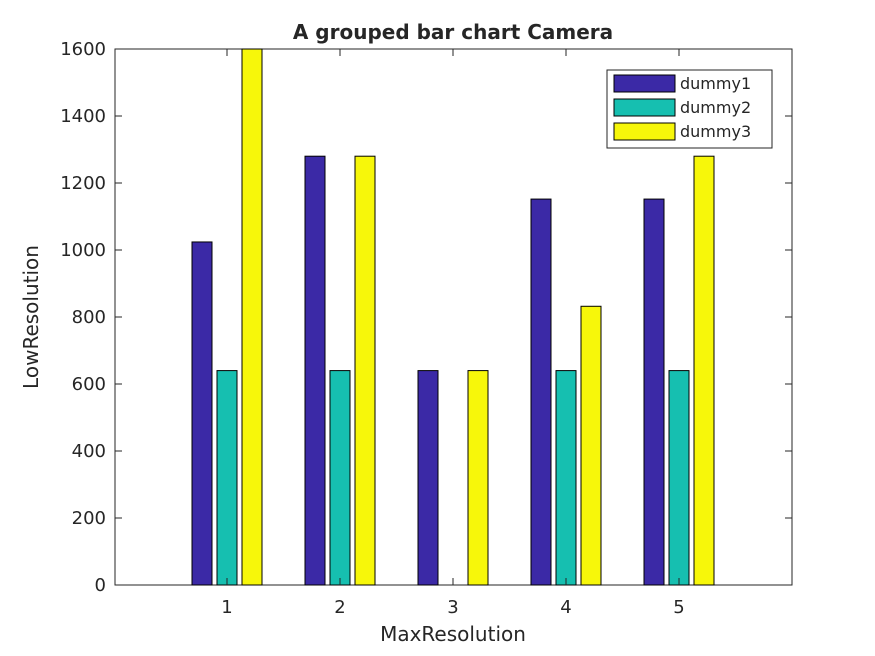 This screenshot has height=656, width=875. What do you see at coordinates (89, 451) in the screenshot?
I see `y-tick-label: 400` at bounding box center [89, 451].